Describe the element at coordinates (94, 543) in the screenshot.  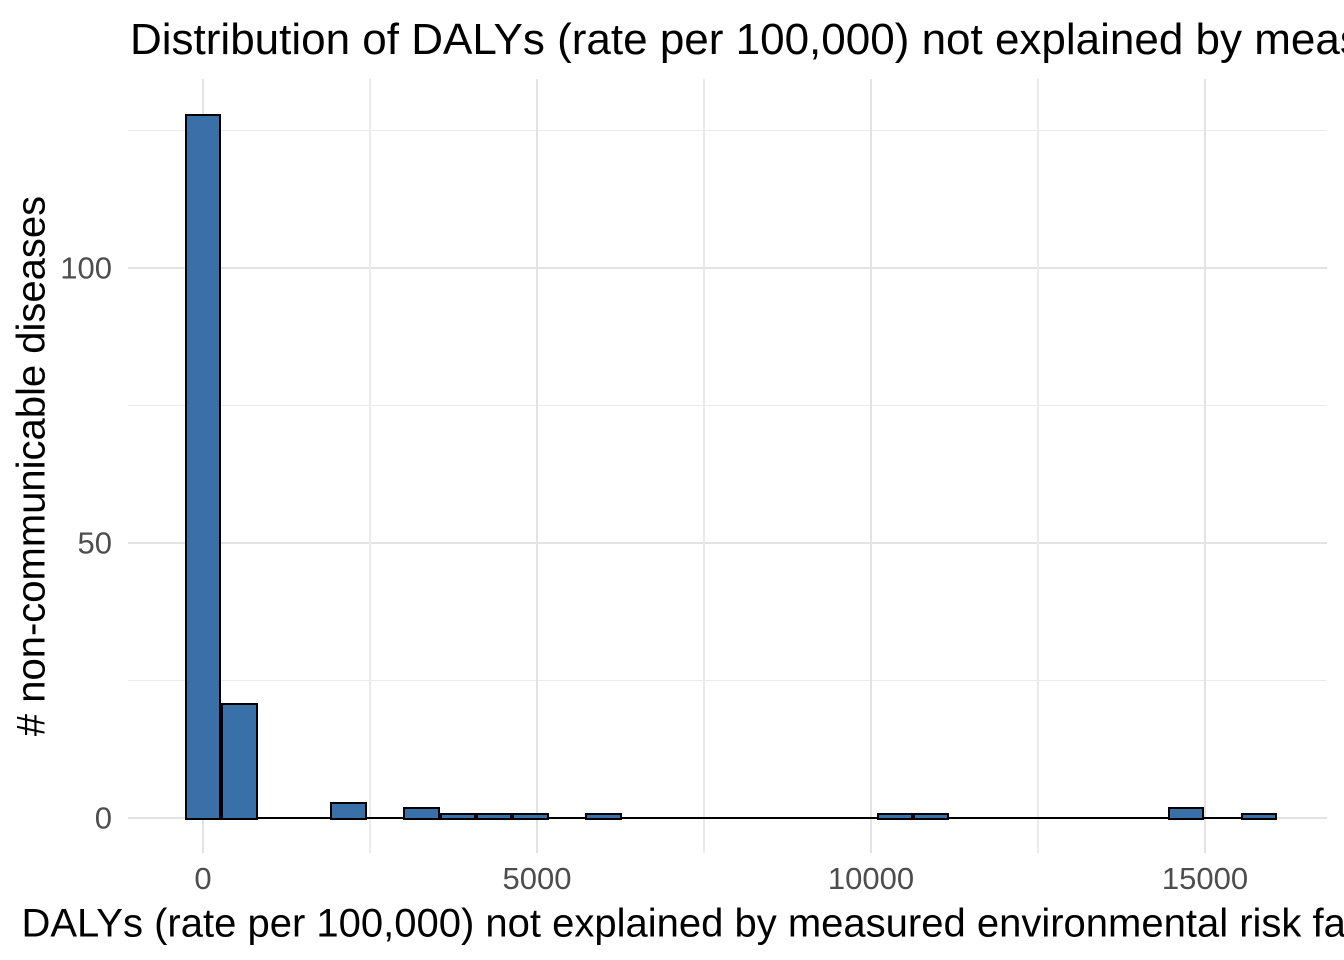
I see `y-tick-label: 50` at that location.